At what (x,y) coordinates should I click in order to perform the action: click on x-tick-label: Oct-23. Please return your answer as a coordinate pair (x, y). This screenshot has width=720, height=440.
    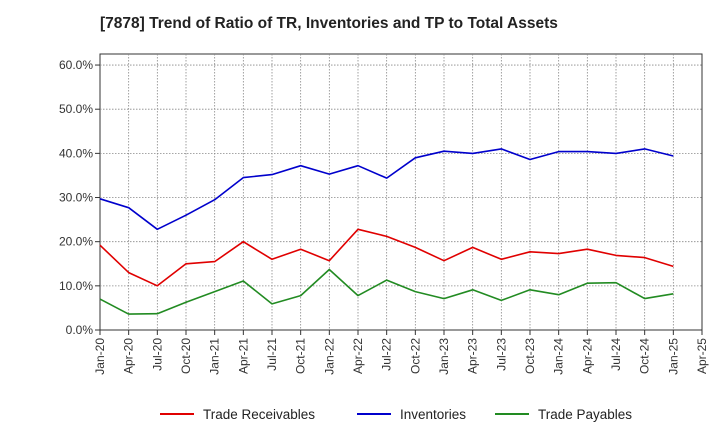
    Looking at the image, I should click on (530, 356).